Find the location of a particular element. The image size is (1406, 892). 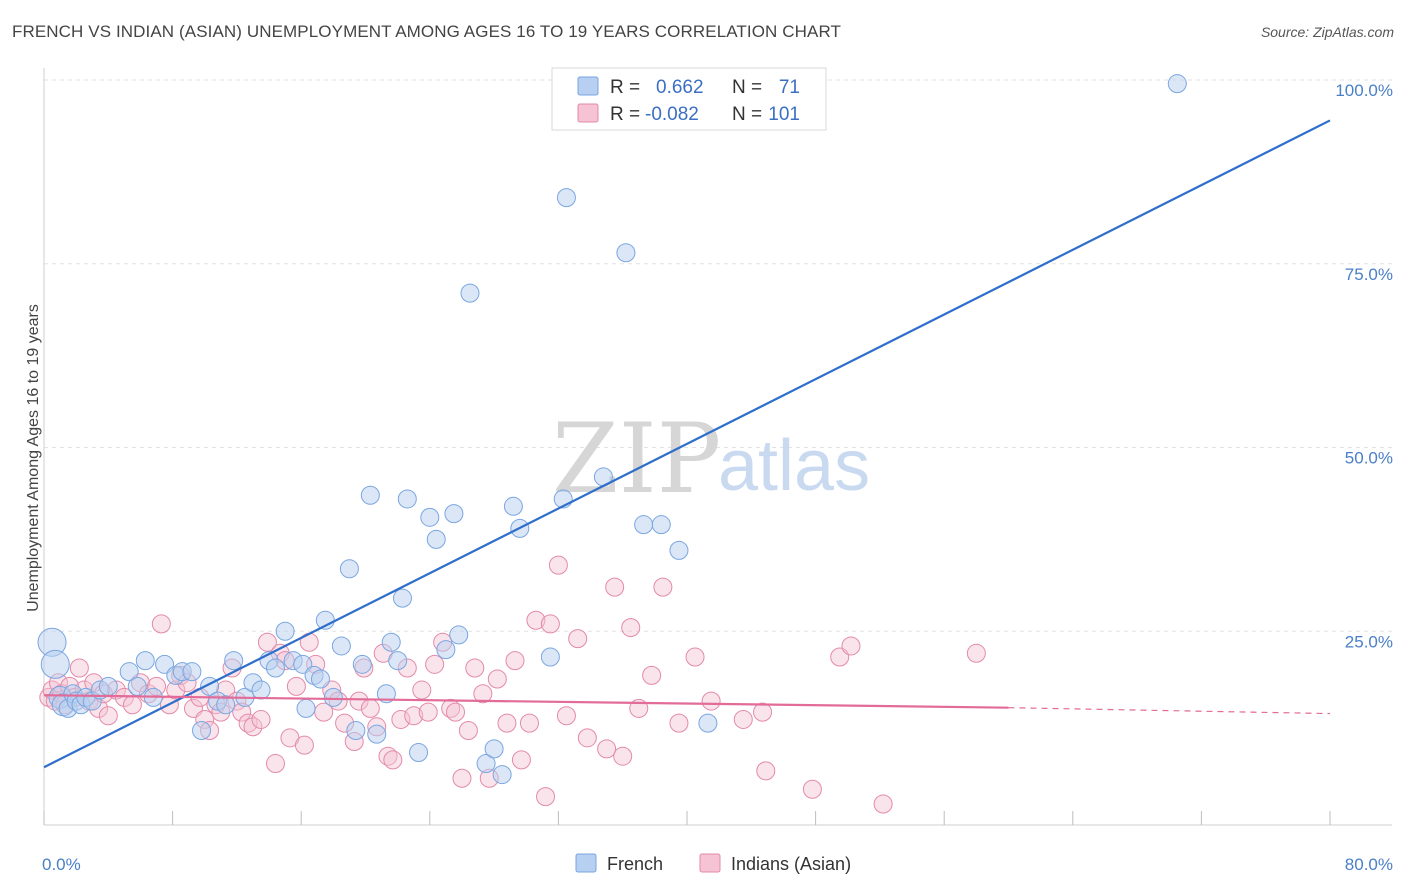

x-tick-label-0: 0.0% is located at coordinates (61, 864).